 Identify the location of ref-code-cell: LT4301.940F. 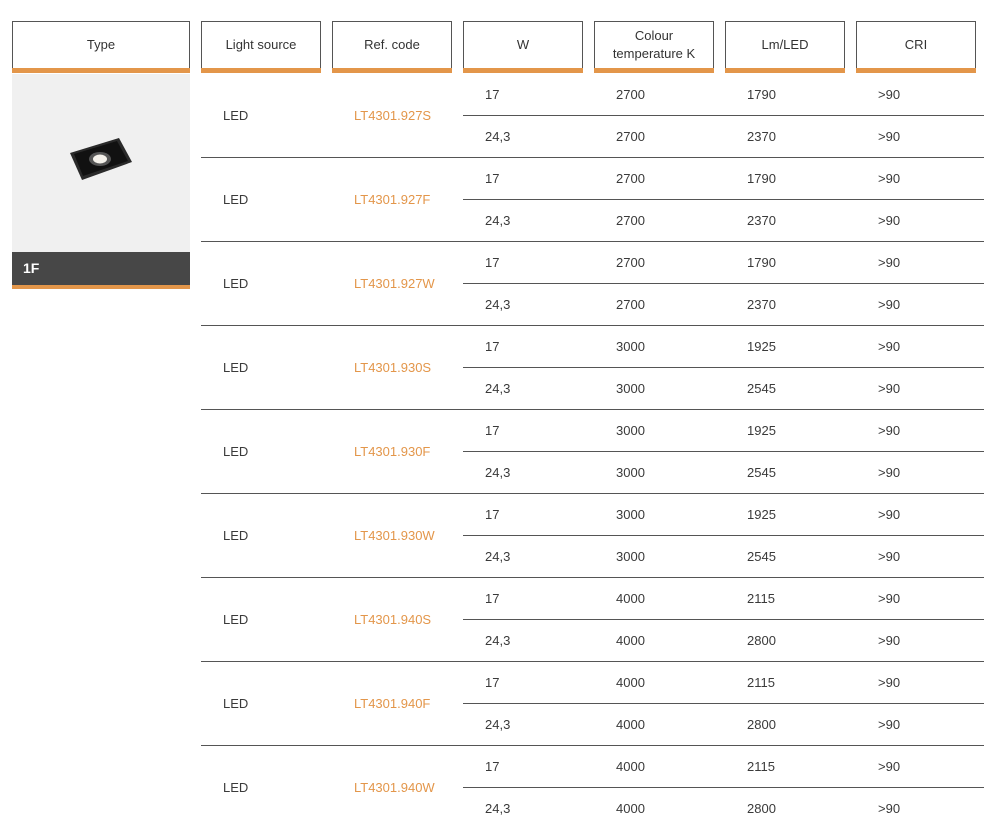
(392, 703).